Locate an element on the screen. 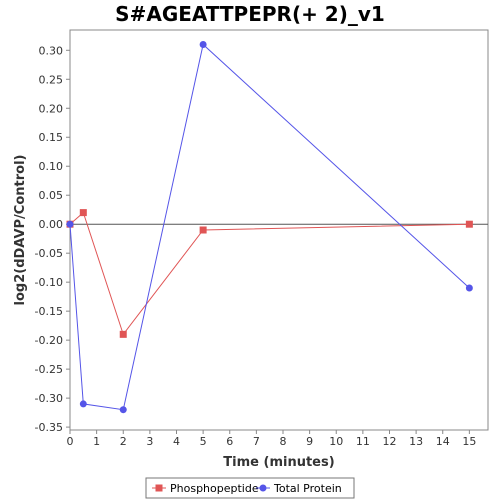 The height and width of the screenshot is (500, 500). y-tick-label: 0.30 is located at coordinates (51, 50).